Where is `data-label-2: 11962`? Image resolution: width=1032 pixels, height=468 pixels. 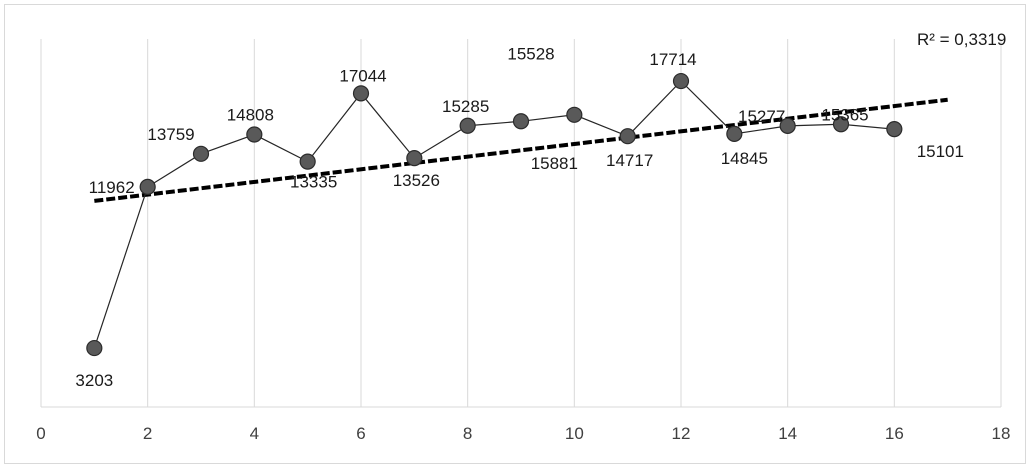
data-label-2: 11962 is located at coordinates (112, 187).